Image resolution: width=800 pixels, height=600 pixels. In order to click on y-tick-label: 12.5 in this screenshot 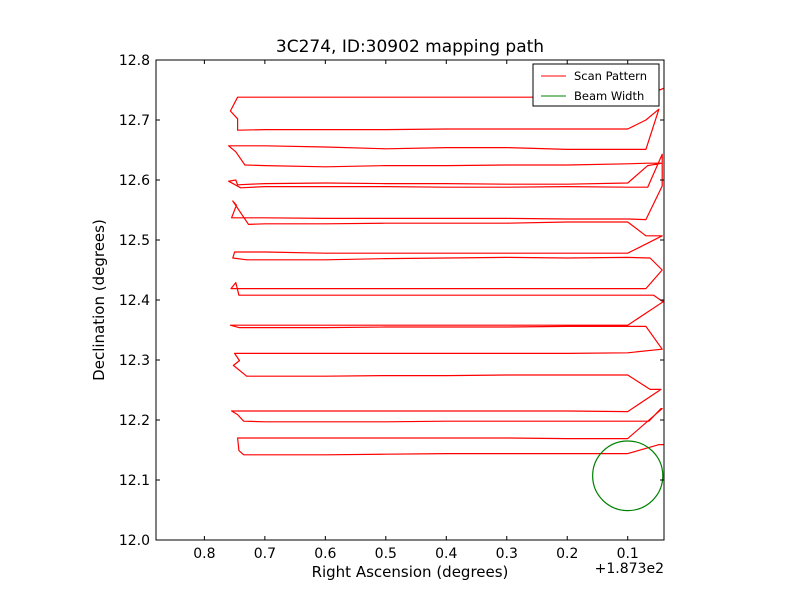, I will do `click(134, 241)`.